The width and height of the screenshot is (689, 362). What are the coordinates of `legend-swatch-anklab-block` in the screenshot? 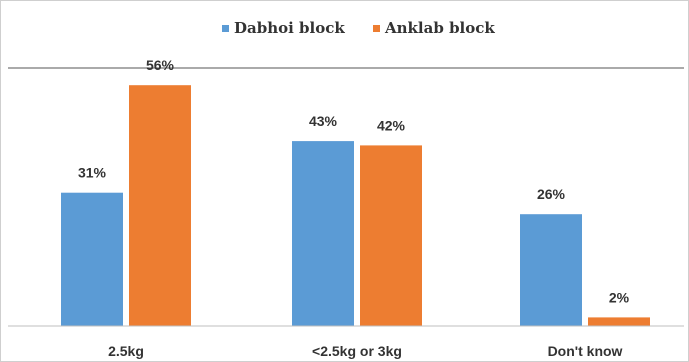 It's located at (376, 28).